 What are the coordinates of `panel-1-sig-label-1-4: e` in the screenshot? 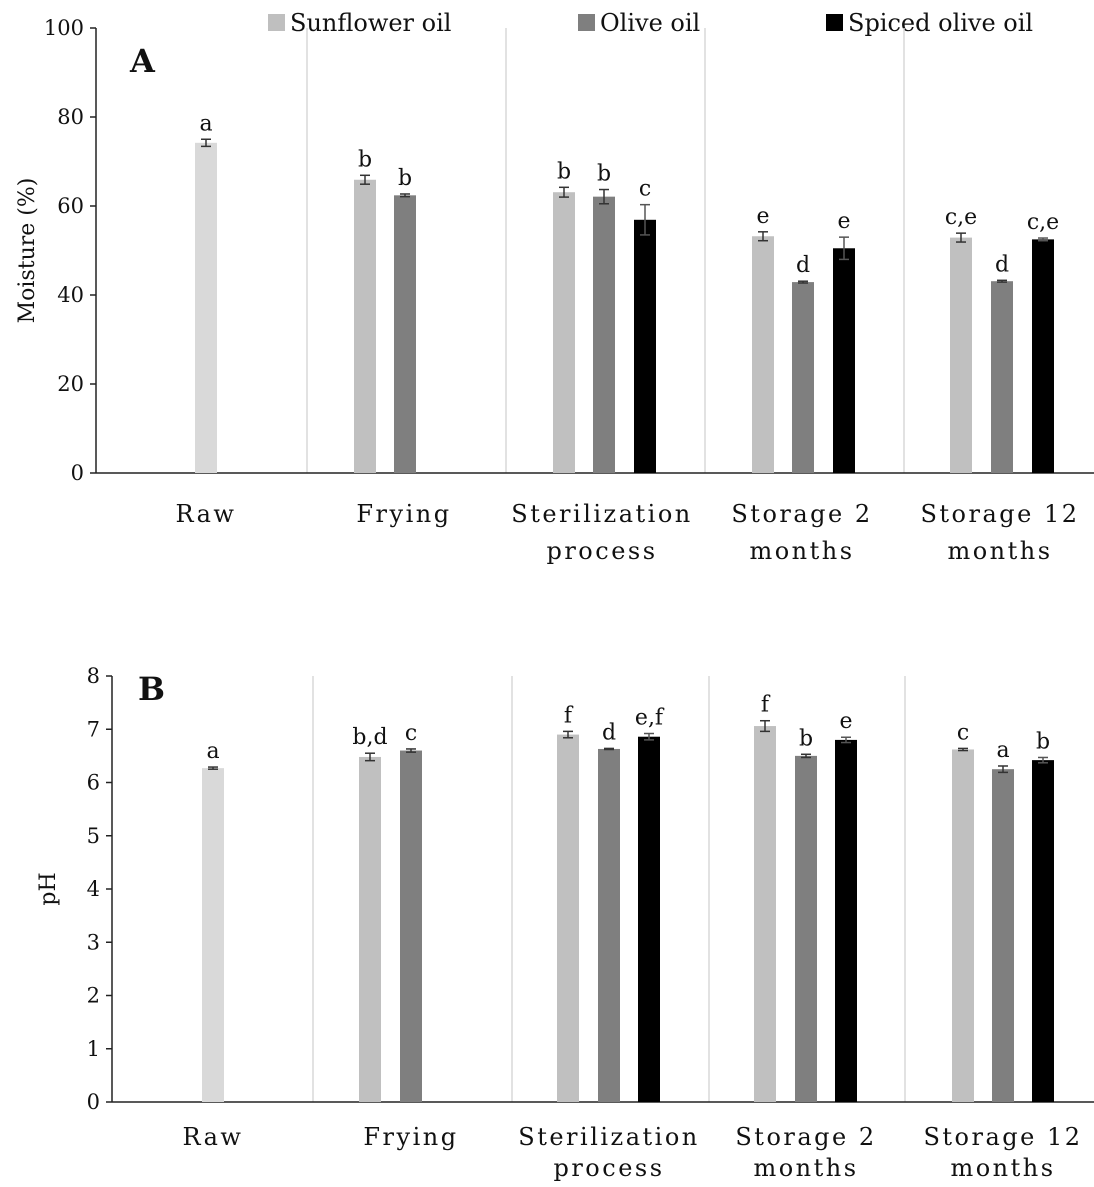 It's located at (762, 216).